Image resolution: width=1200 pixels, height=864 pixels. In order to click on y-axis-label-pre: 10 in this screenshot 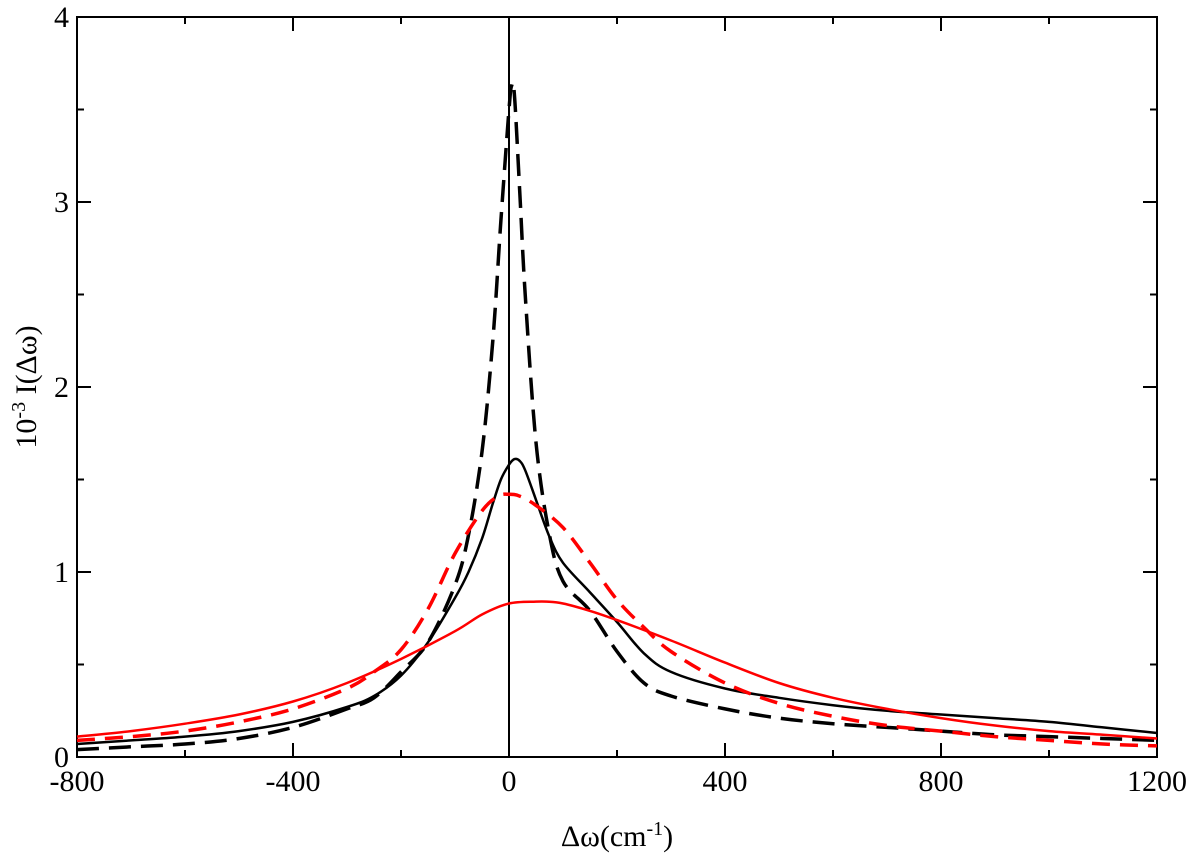, I will do `click(26, 434)`.